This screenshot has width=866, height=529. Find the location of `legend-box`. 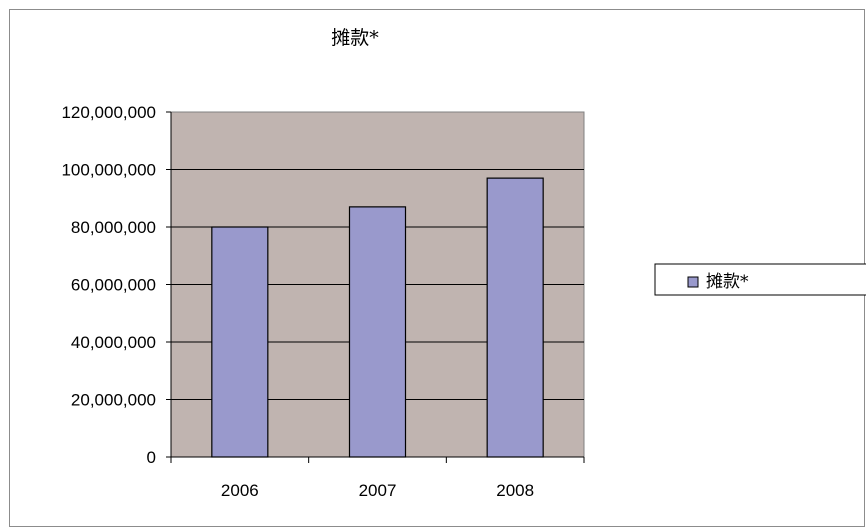

legend-box is located at coordinates (760, 279).